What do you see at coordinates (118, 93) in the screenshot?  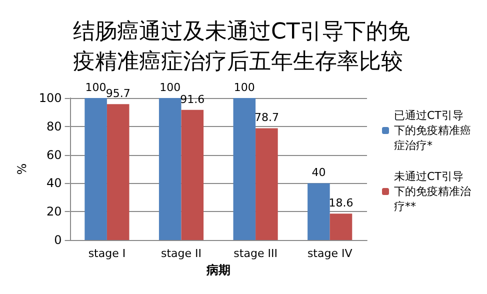 I see `data-label: 95.7` at bounding box center [118, 93].